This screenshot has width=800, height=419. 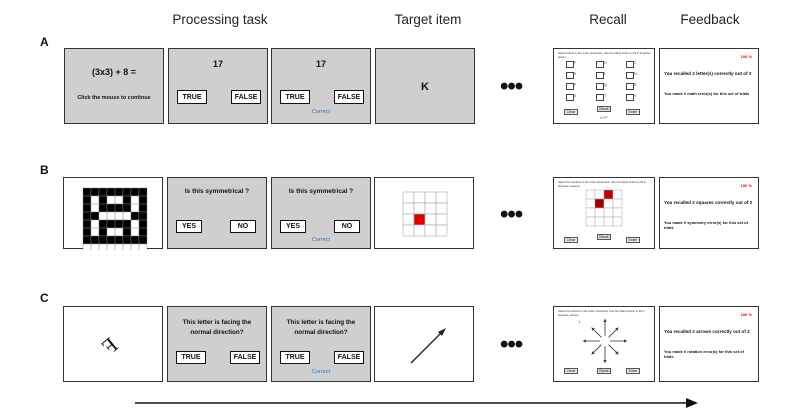 I want to click on target-square-grid, so click(x=425, y=214).